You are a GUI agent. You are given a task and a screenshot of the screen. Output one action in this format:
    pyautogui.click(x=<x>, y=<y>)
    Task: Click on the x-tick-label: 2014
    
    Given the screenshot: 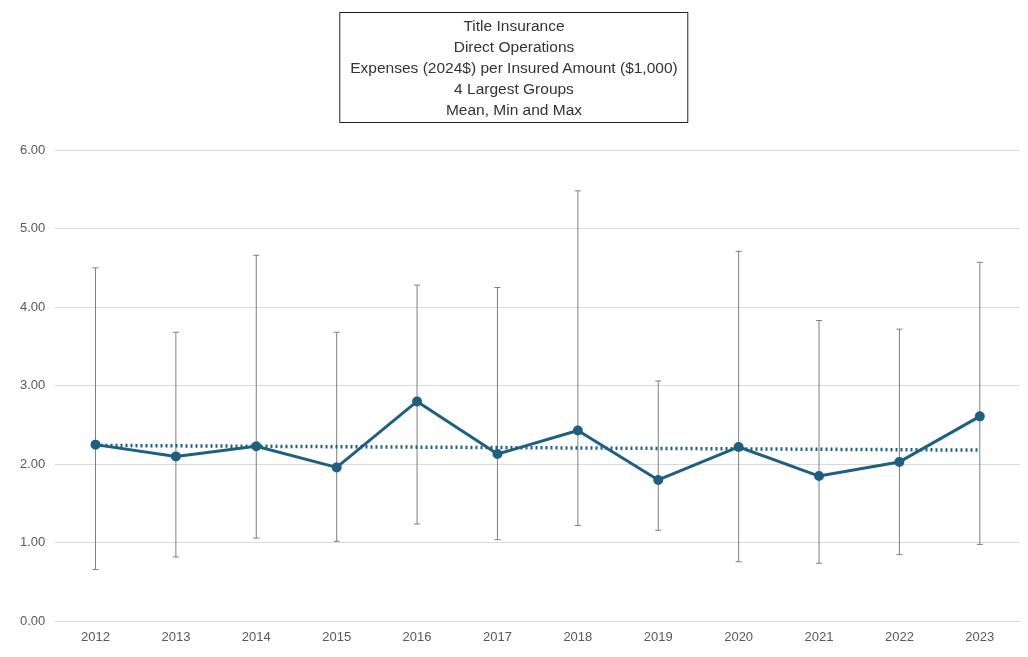 What is the action you would take?
    pyautogui.click(x=256, y=636)
    